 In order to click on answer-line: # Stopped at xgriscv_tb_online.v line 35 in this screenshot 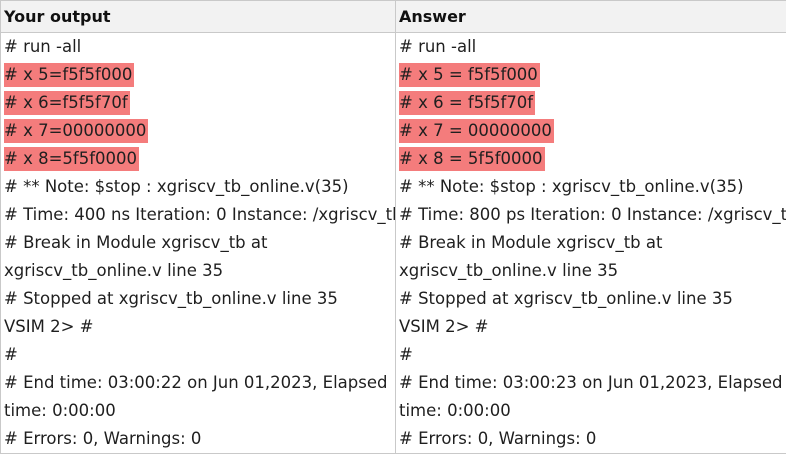, I will do `click(592, 299)`.